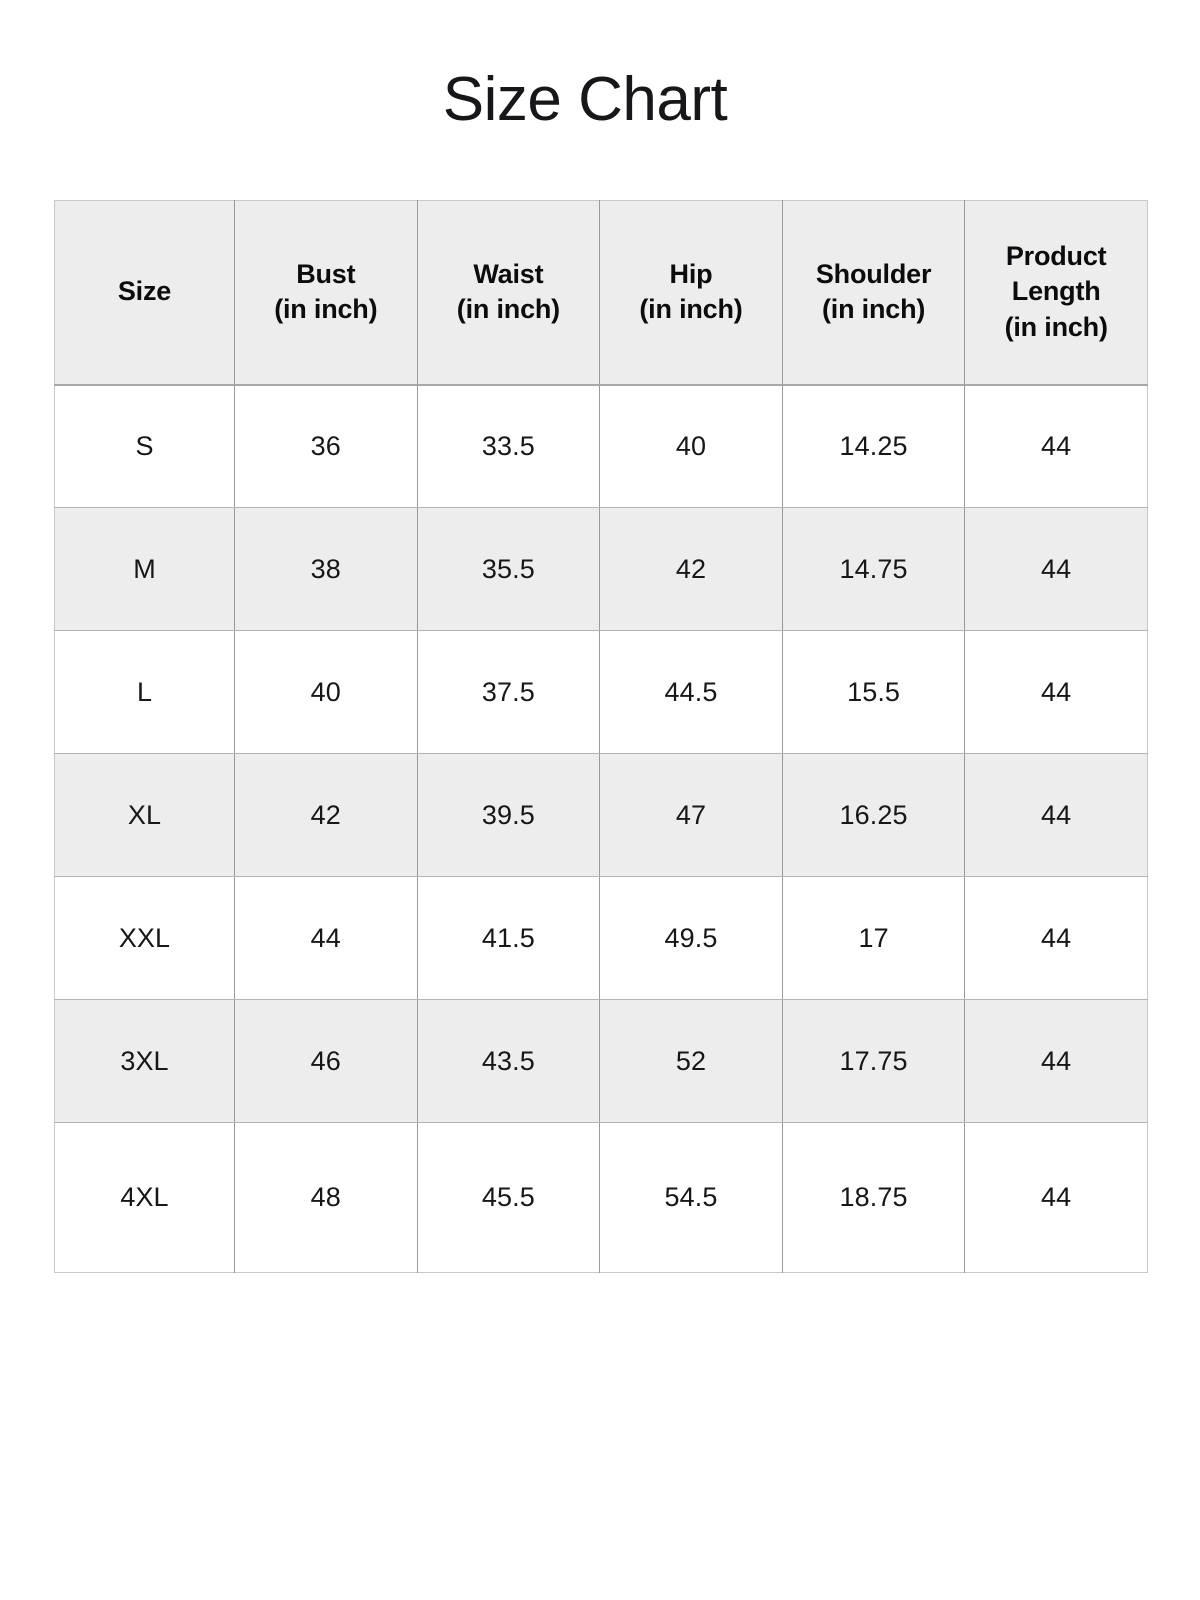 Image resolution: width=1200 pixels, height=1600 pixels. I want to click on column-header-bust-label: Bust, so click(326, 273).